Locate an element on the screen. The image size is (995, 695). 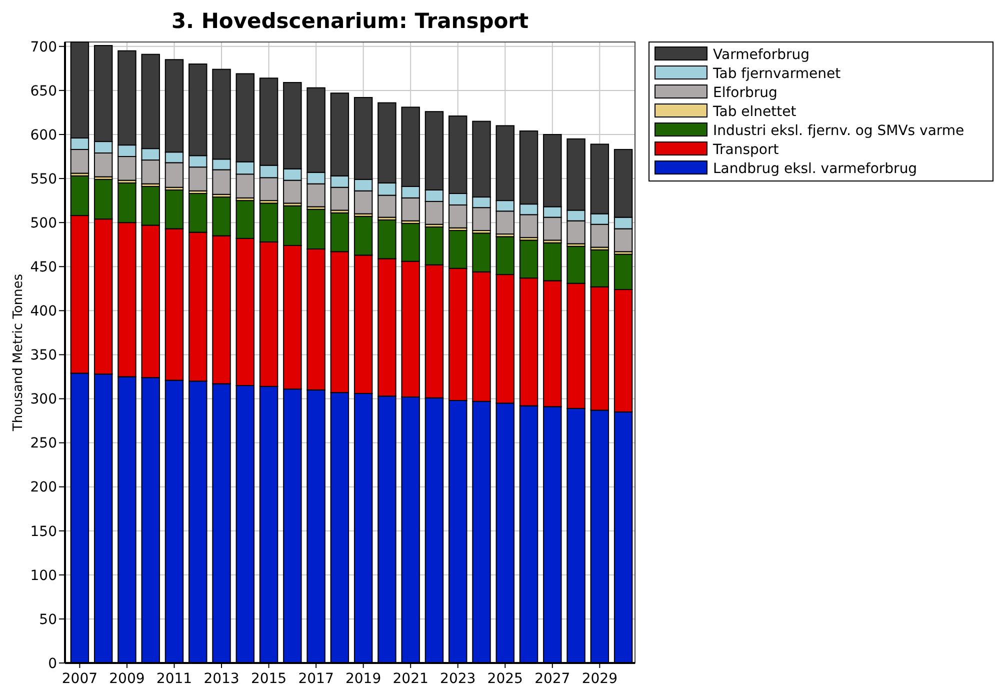
y-tick-label: 300 is located at coordinates (43, 400).